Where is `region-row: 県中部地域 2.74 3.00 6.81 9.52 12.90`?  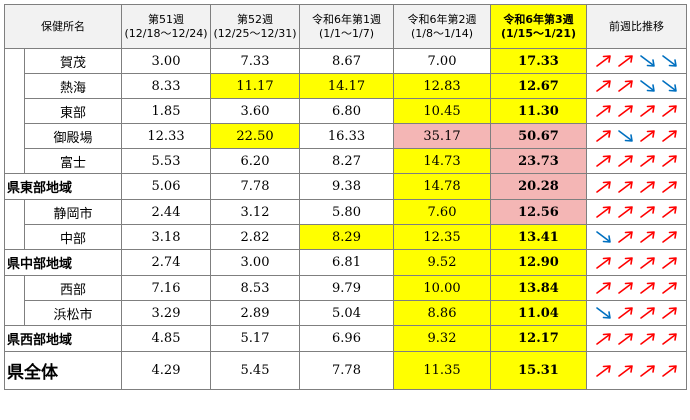 region-row: 県中部地域 2.74 3.00 6.81 9.52 12.90 is located at coordinates (345, 262).